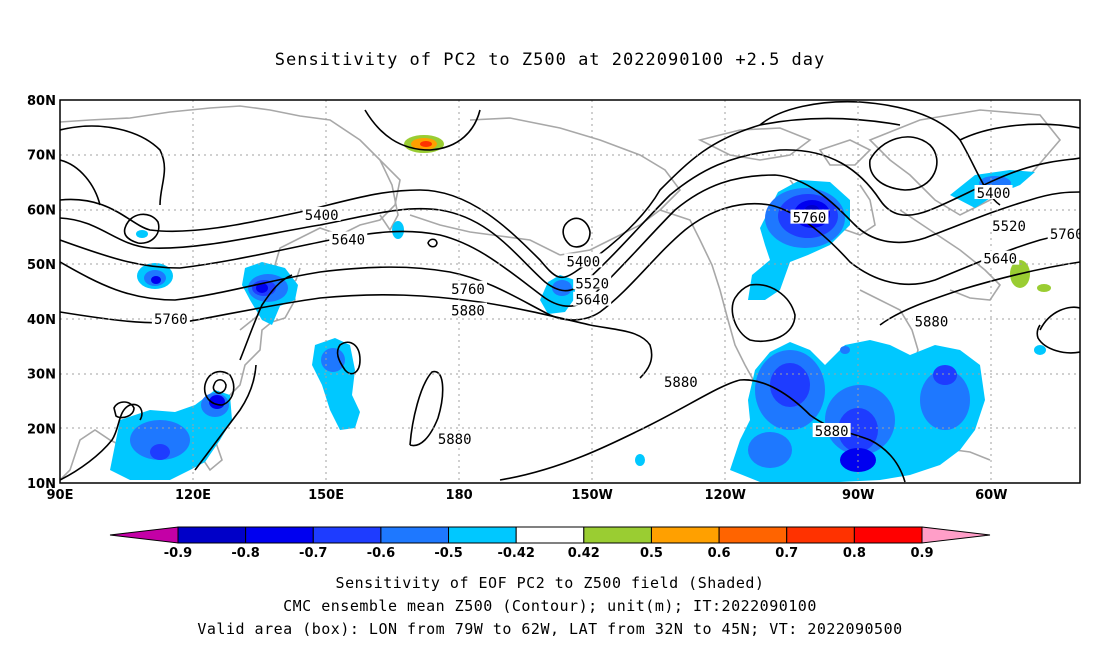 The height and width of the screenshot is (650, 1100). I want to click on contour-5880-atlantic, so click(979, 293).